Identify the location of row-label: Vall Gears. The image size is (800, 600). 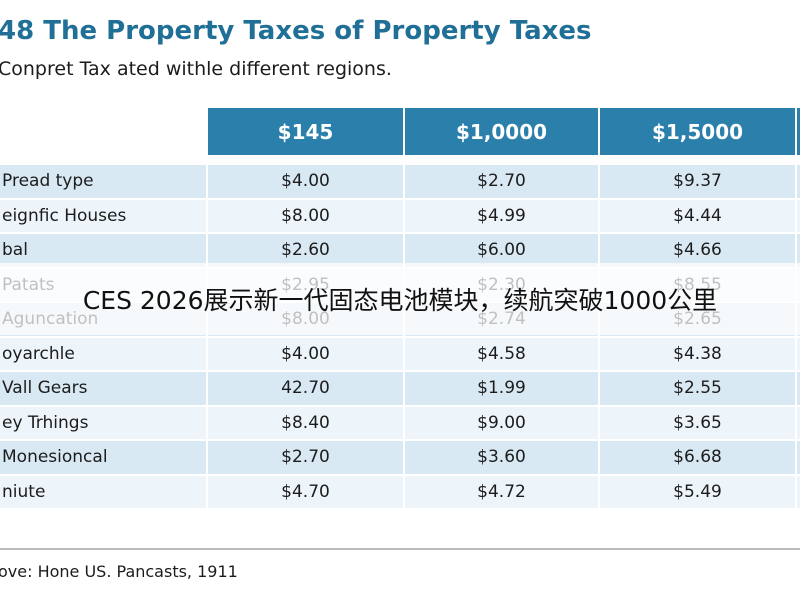
(103, 388).